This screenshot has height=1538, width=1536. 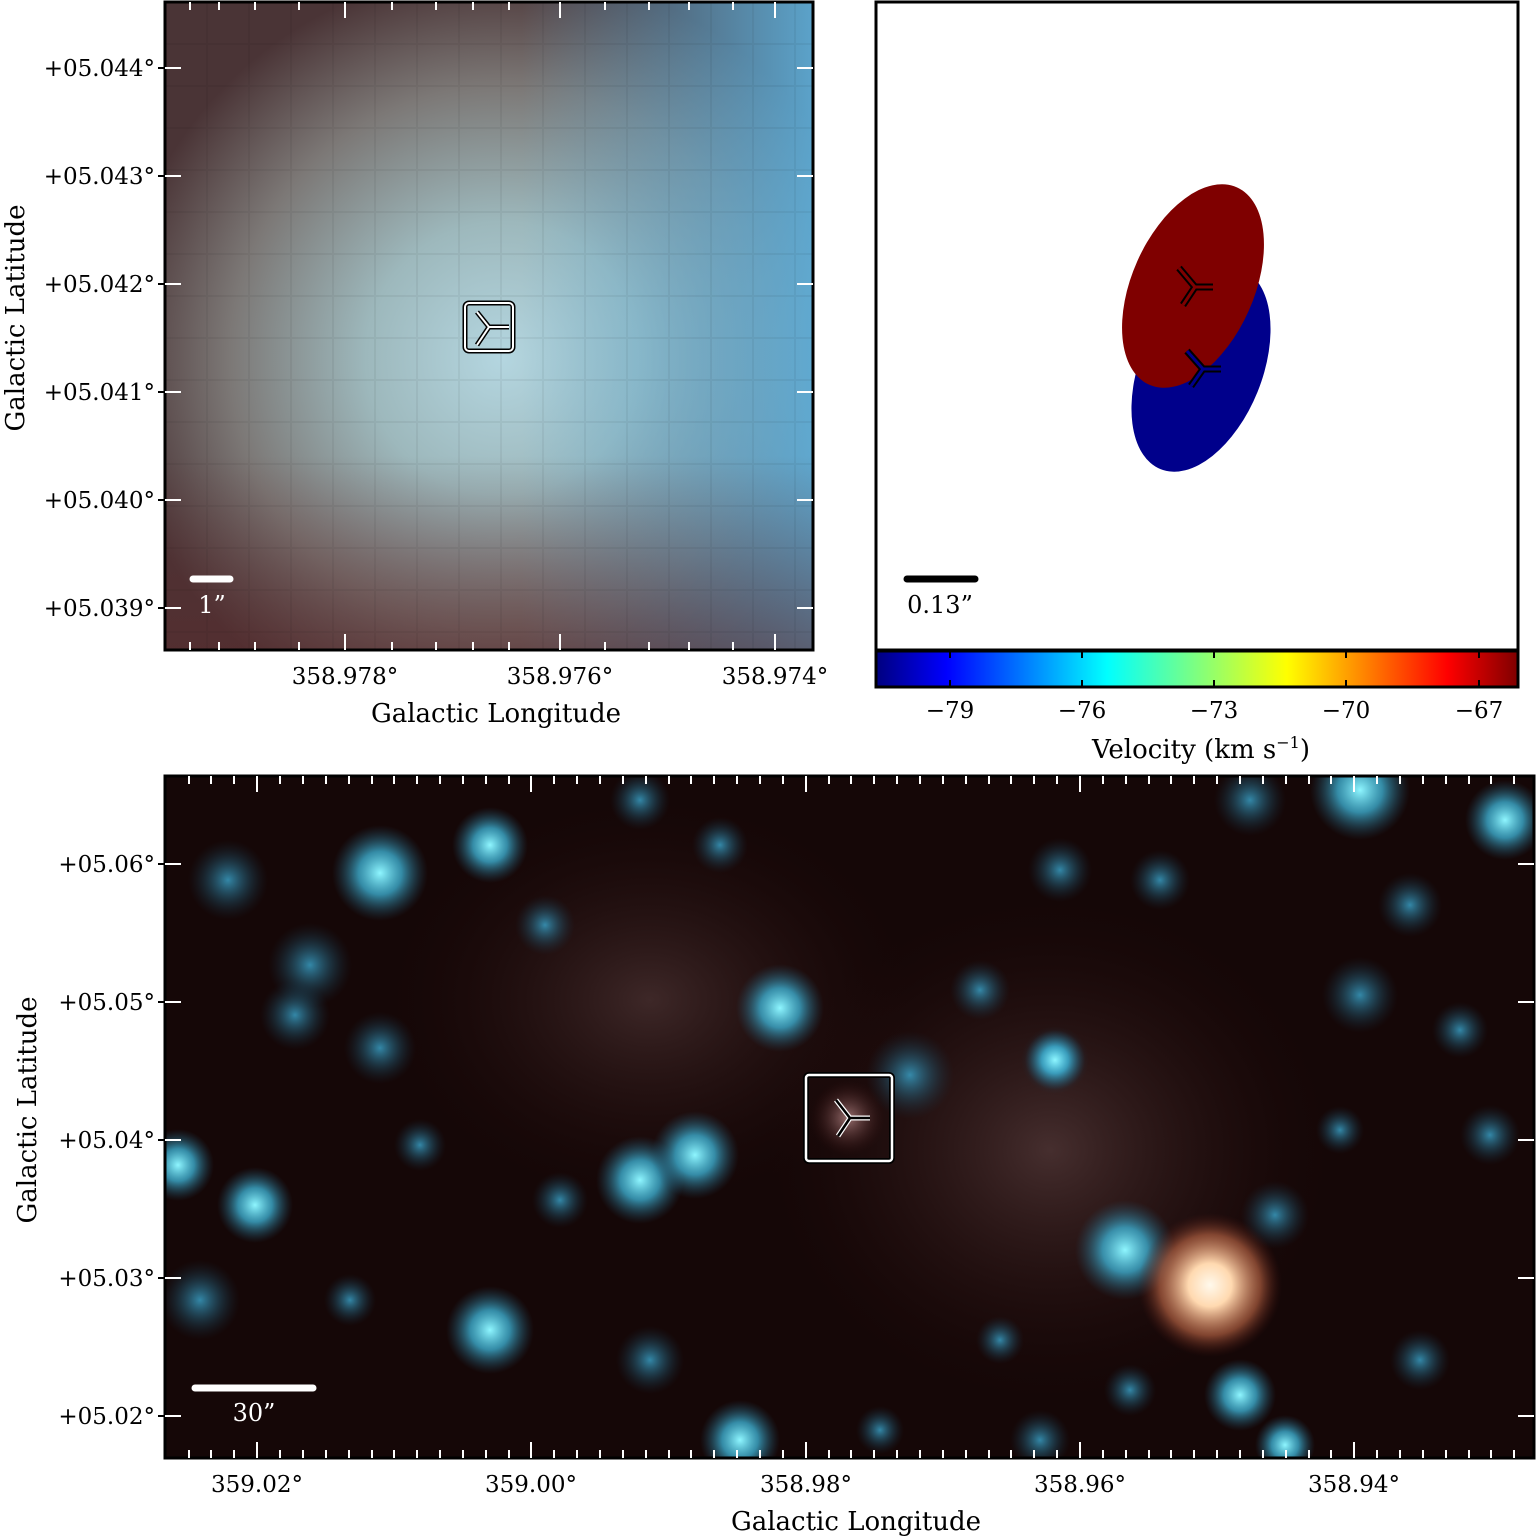 What do you see at coordinates (1194, 286) in the screenshot?
I see `red-component-marker` at bounding box center [1194, 286].